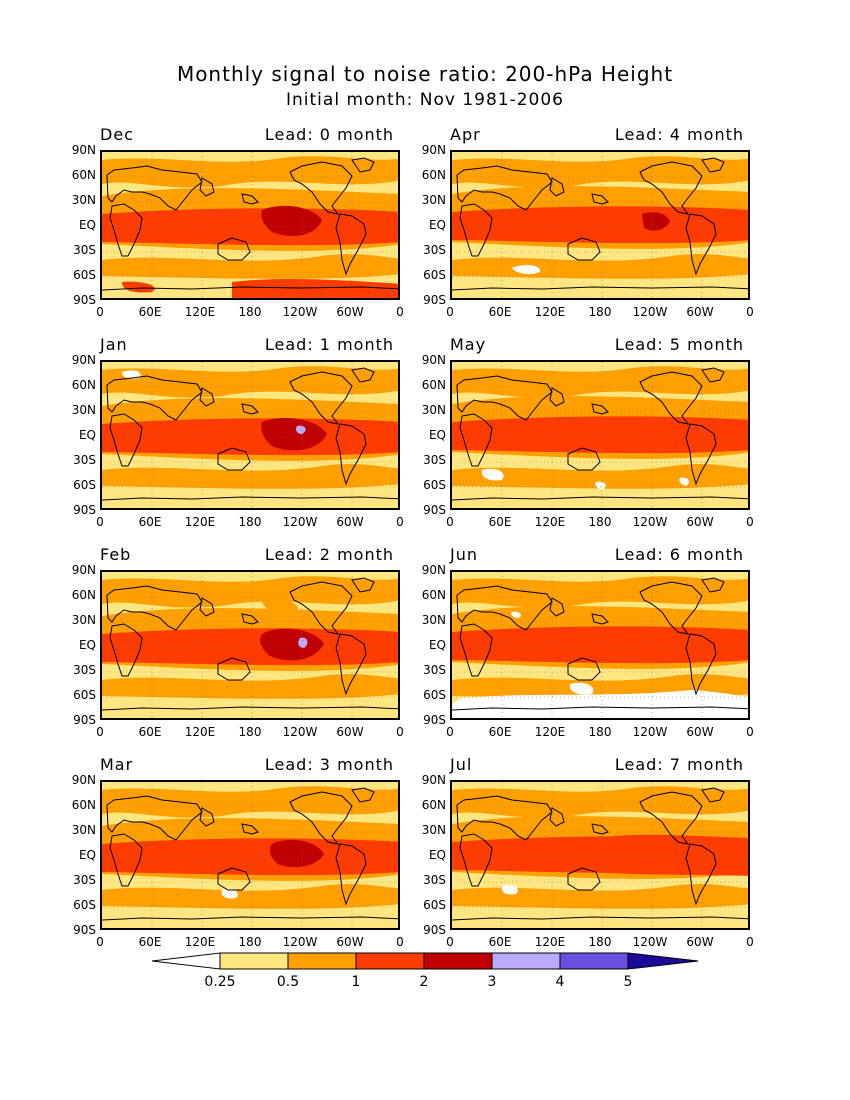 The width and height of the screenshot is (850, 1100). What do you see at coordinates (468, 344) in the screenshot?
I see `panel-month-label: May` at bounding box center [468, 344].